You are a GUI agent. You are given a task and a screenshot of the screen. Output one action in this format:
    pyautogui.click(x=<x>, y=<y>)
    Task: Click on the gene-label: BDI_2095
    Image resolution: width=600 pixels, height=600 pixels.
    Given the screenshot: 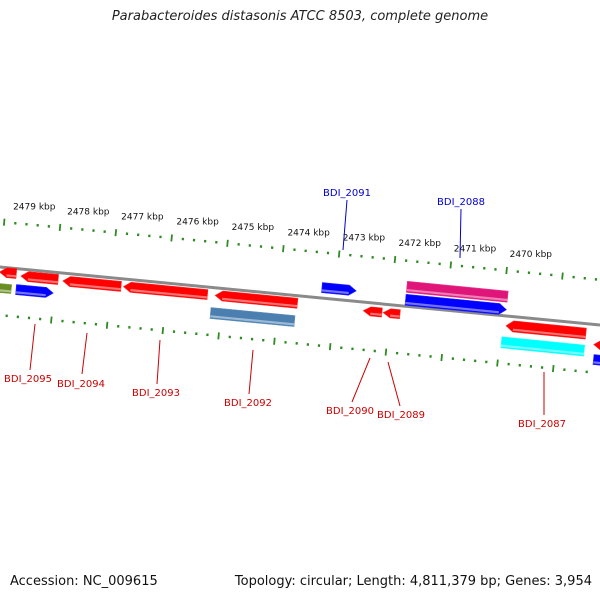 What is the action you would take?
    pyautogui.click(x=28, y=379)
    